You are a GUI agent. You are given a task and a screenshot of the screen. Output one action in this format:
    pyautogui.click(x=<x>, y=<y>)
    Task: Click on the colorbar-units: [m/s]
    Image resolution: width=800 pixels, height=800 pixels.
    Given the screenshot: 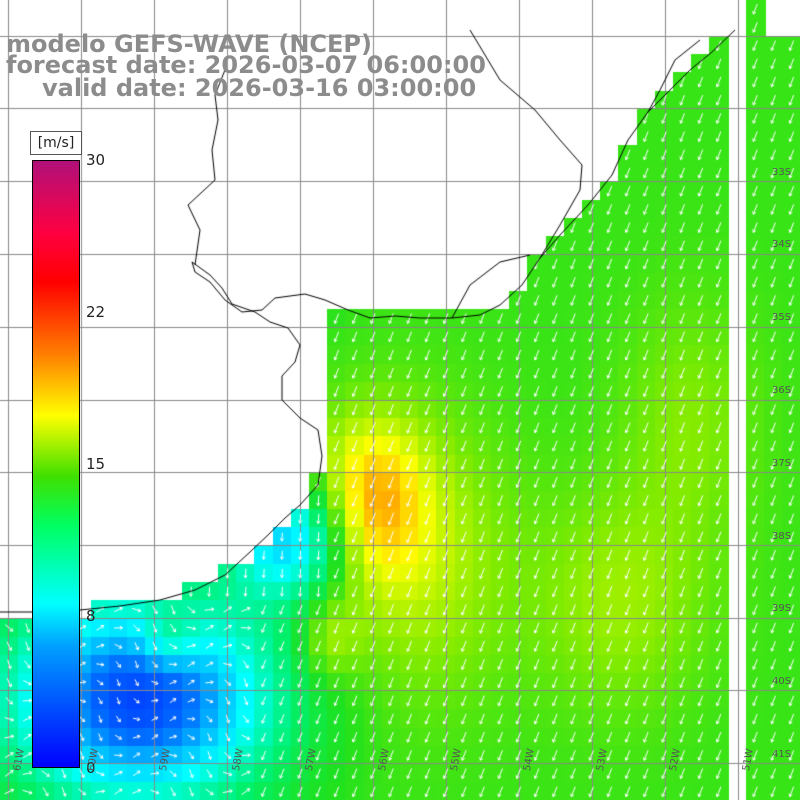 What is the action you would take?
    pyautogui.click(x=56, y=143)
    